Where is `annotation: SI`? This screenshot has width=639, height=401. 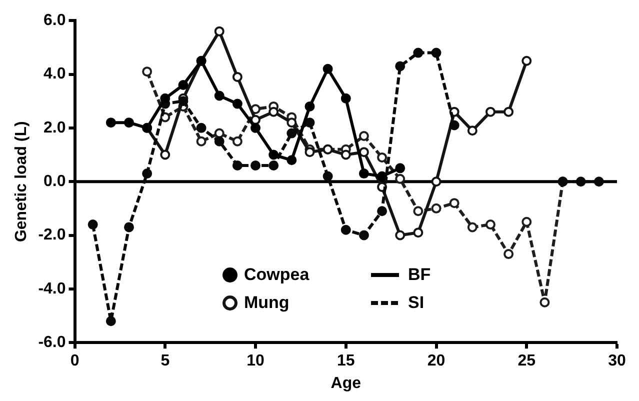 annotation: SI is located at coordinates (416, 303).